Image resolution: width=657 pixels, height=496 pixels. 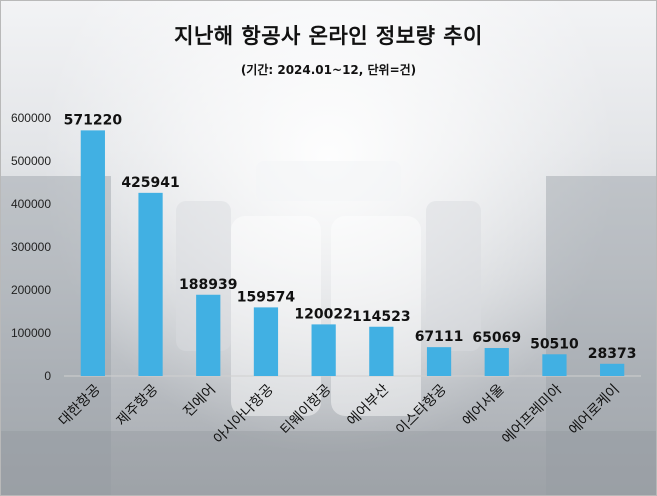 What do you see at coordinates (31, 247) in the screenshot?
I see `y-tick-label: 300000` at bounding box center [31, 247].